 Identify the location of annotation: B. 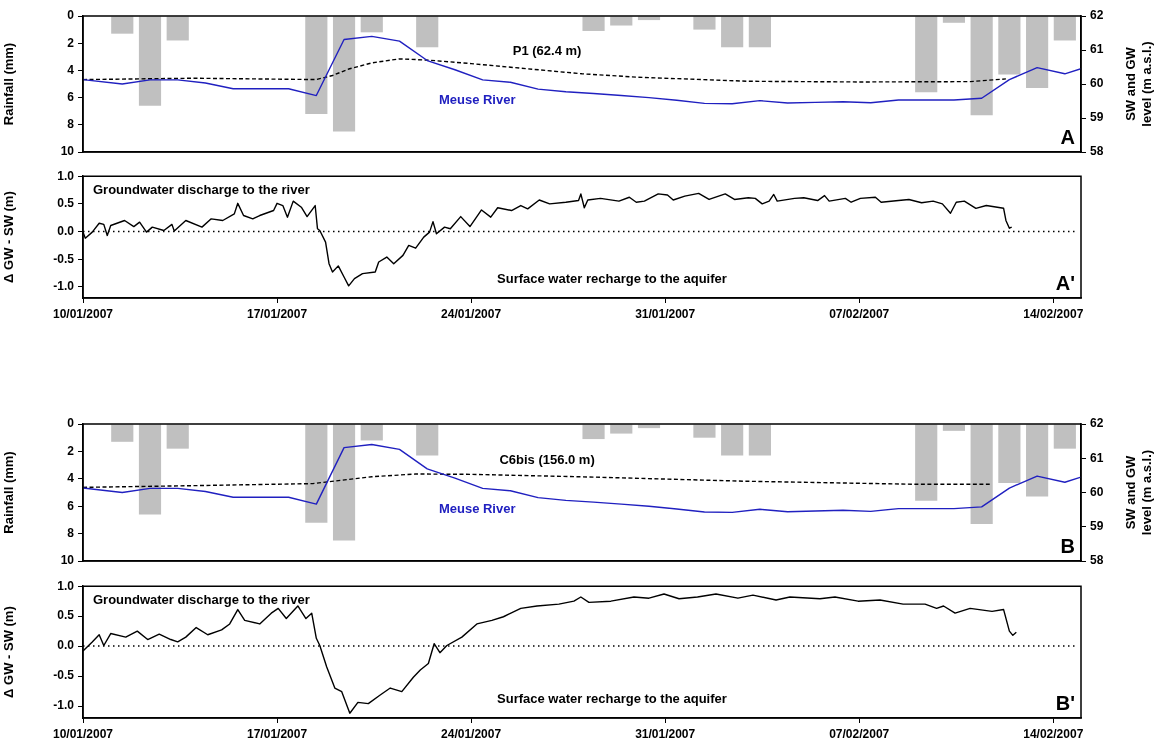
(1067, 545).